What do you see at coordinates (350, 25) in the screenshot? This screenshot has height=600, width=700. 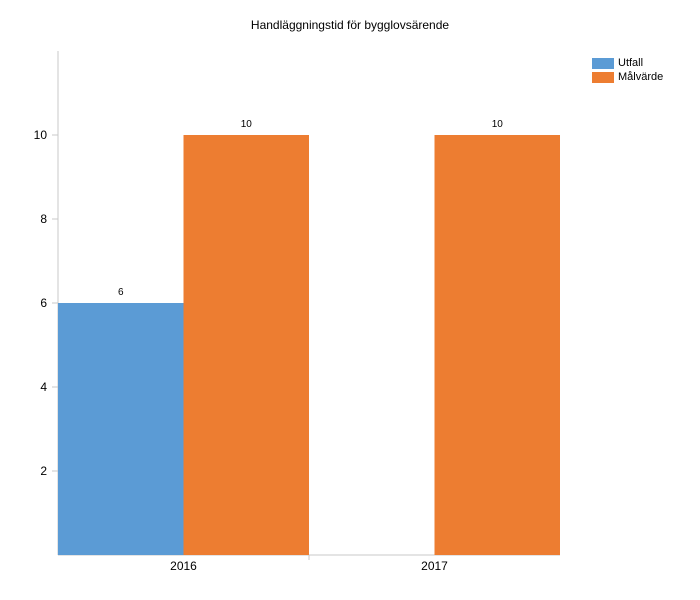 I see `chart-title: Handläggningstid för bygglovsärende` at bounding box center [350, 25].